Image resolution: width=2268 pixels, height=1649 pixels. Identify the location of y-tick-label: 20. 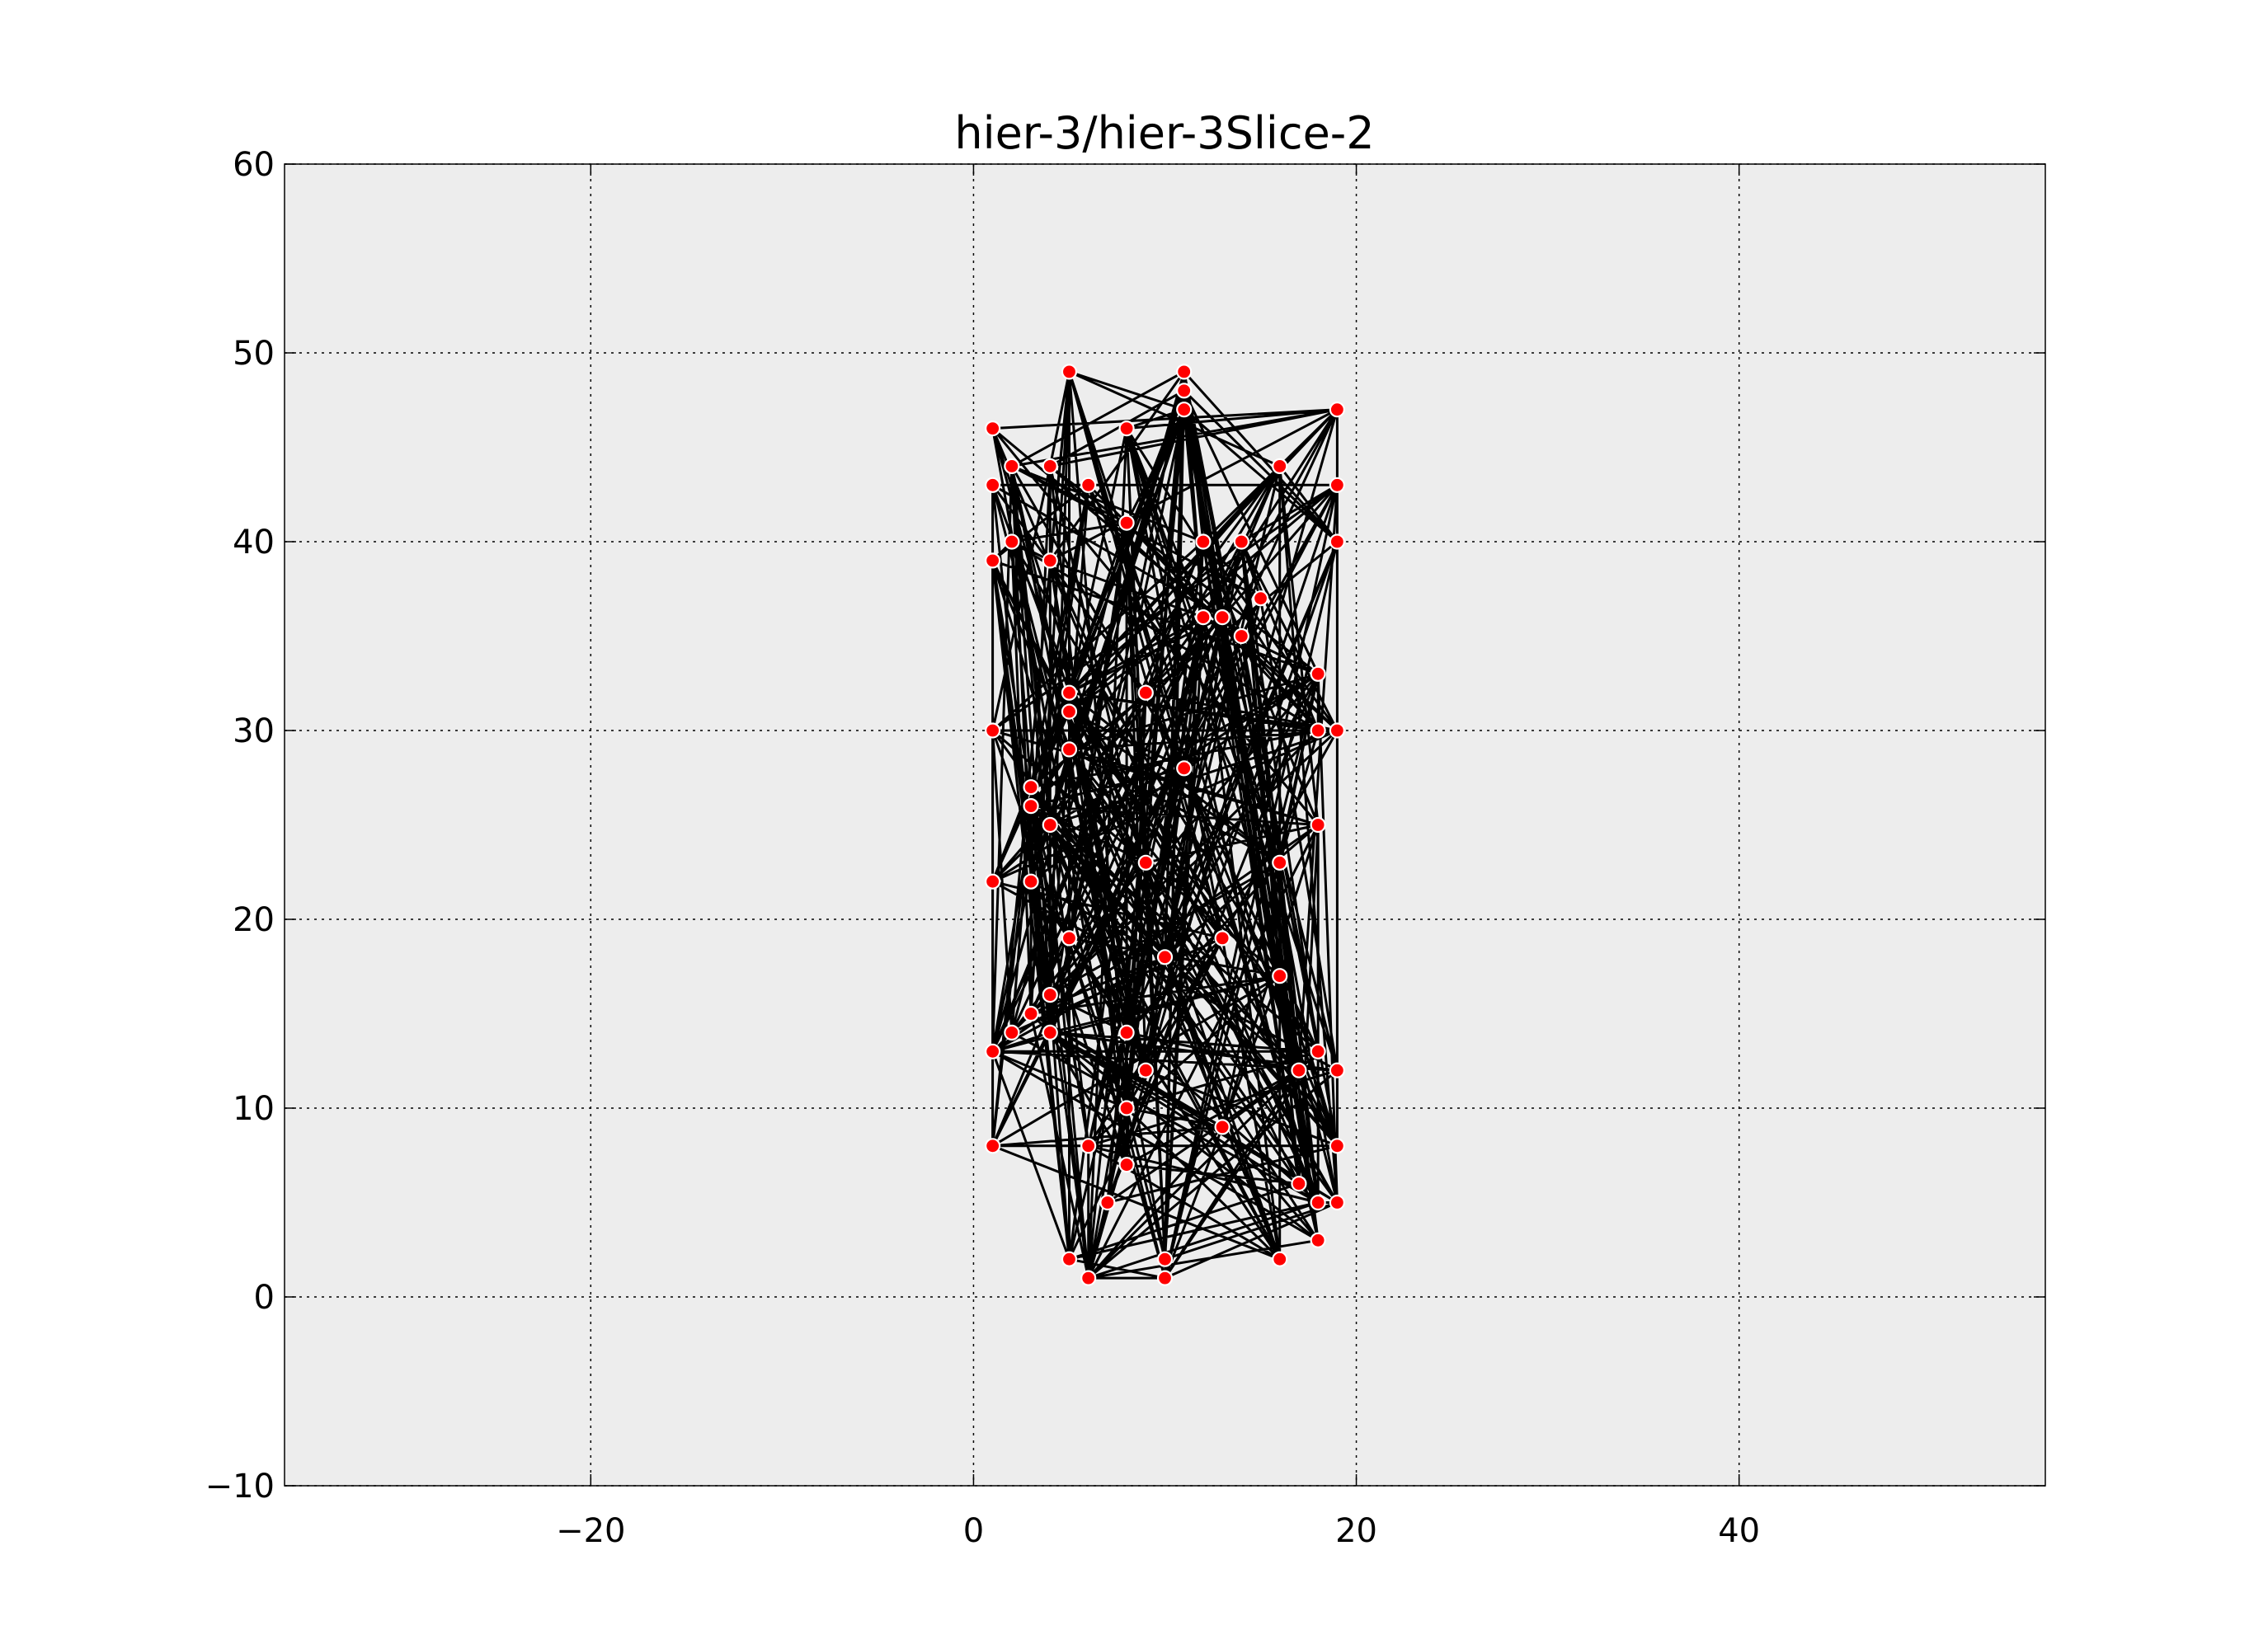
(254, 920).